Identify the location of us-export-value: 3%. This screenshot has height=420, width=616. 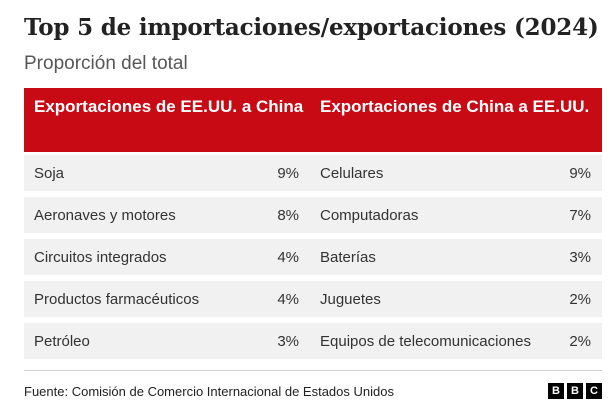
(288, 341).